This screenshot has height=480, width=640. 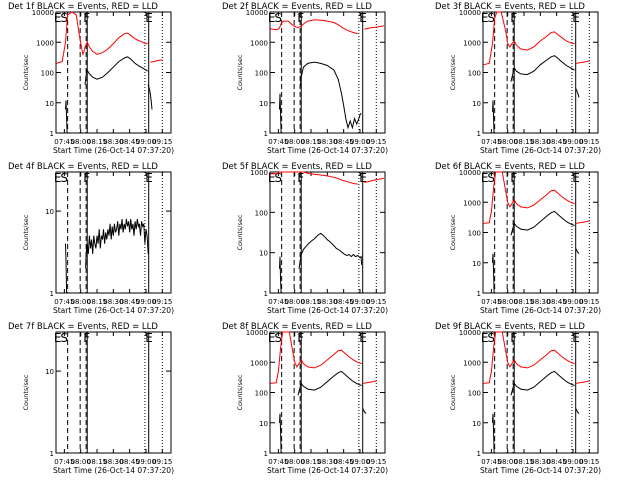 What do you see at coordinates (297, 7) in the screenshot?
I see `panel-title: Det 2f BLACK = Events, RED = LLD` at bounding box center [297, 7].